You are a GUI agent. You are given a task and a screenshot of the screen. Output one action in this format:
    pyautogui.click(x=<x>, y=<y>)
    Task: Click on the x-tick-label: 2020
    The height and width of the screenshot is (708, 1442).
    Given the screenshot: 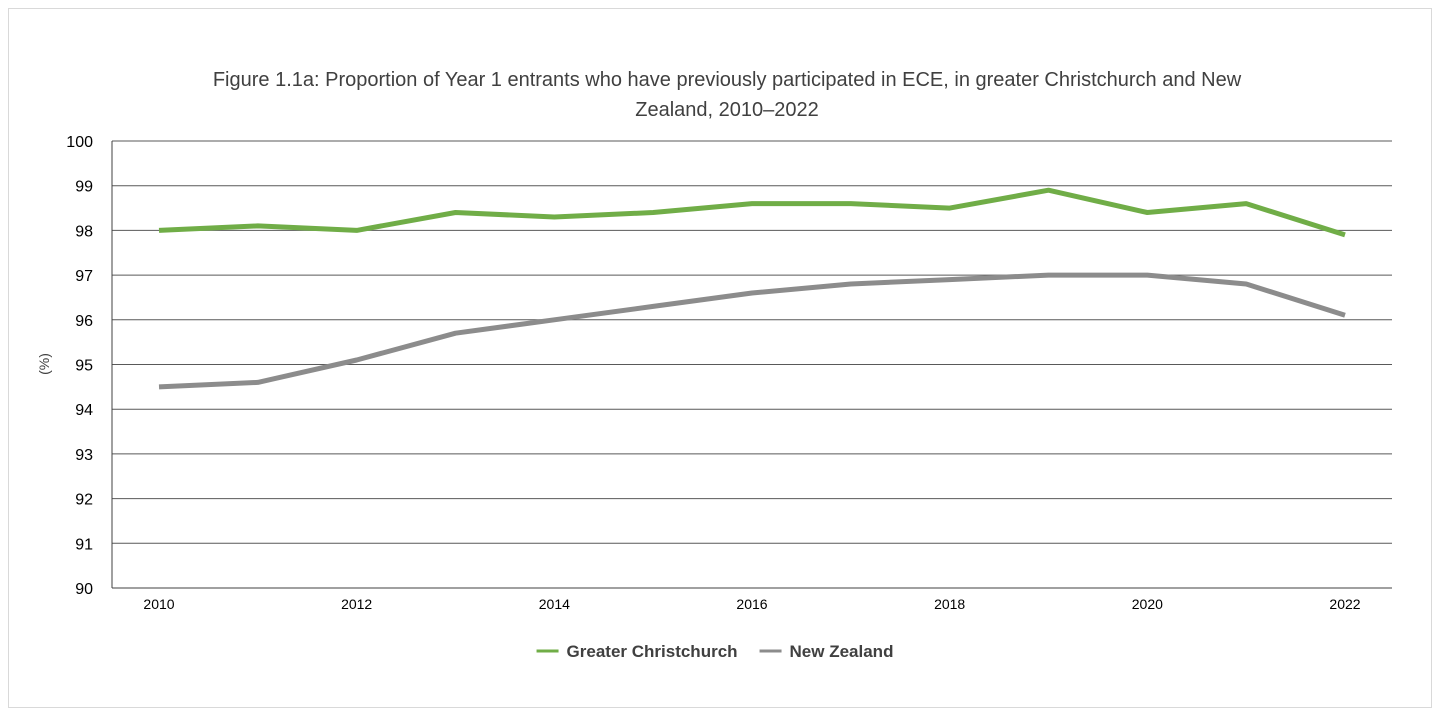 What is the action you would take?
    pyautogui.click(x=1147, y=604)
    